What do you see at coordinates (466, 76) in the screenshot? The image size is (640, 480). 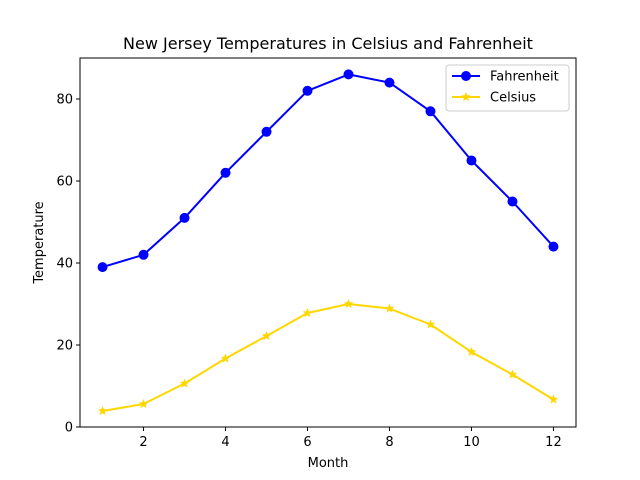 I see `legend-marker-fahrenheit` at bounding box center [466, 76].